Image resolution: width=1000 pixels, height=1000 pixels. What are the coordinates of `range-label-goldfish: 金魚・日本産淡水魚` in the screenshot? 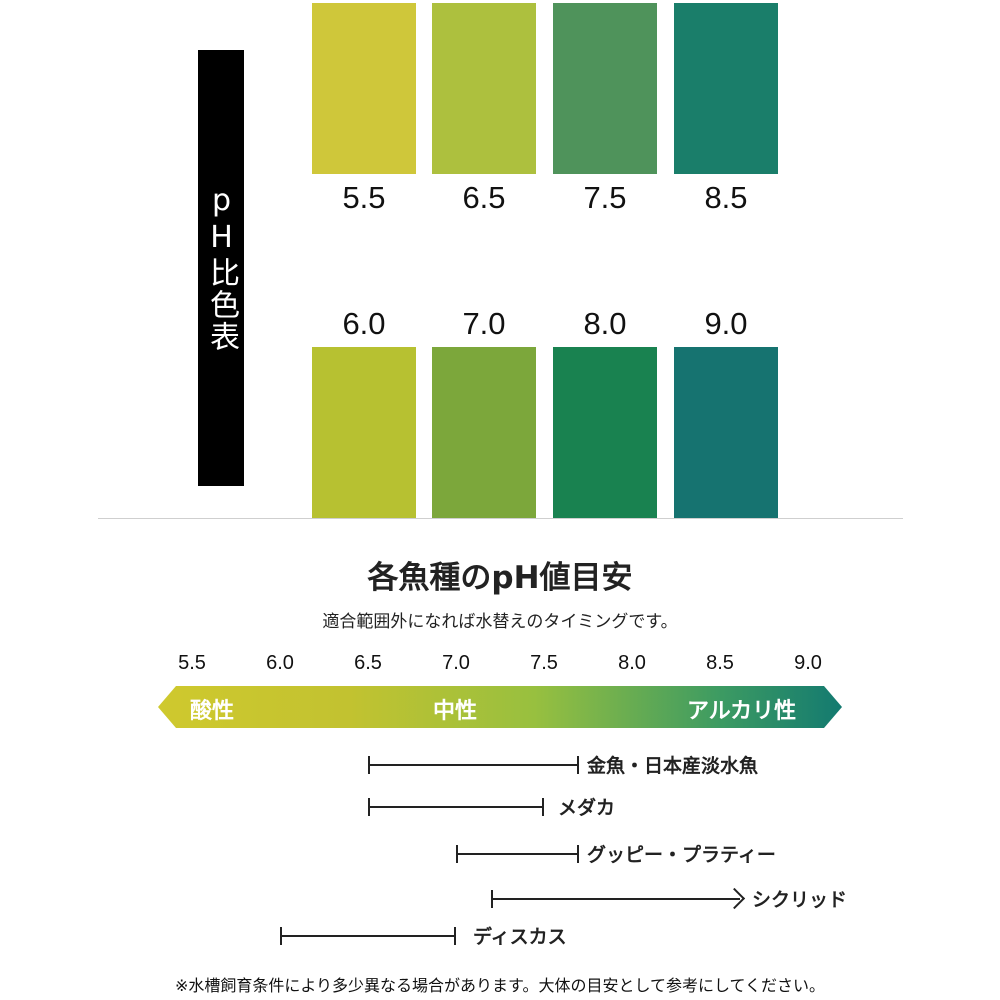 It's located at (673, 766).